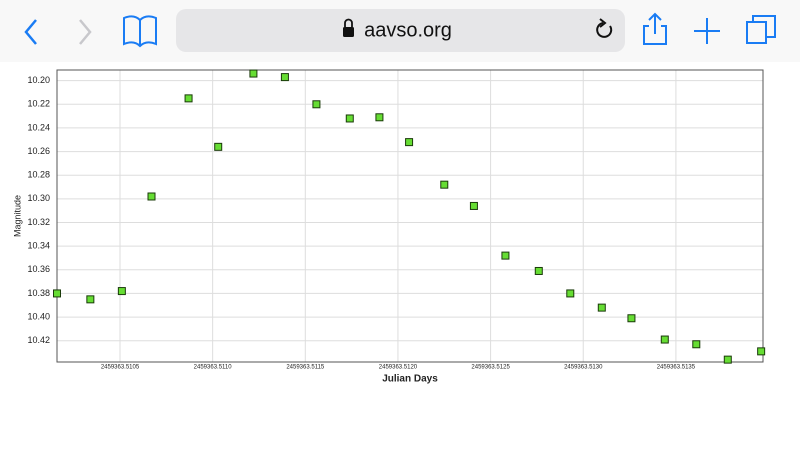 The image size is (800, 455). I want to click on y-tick-label: 10.20, so click(38, 80).